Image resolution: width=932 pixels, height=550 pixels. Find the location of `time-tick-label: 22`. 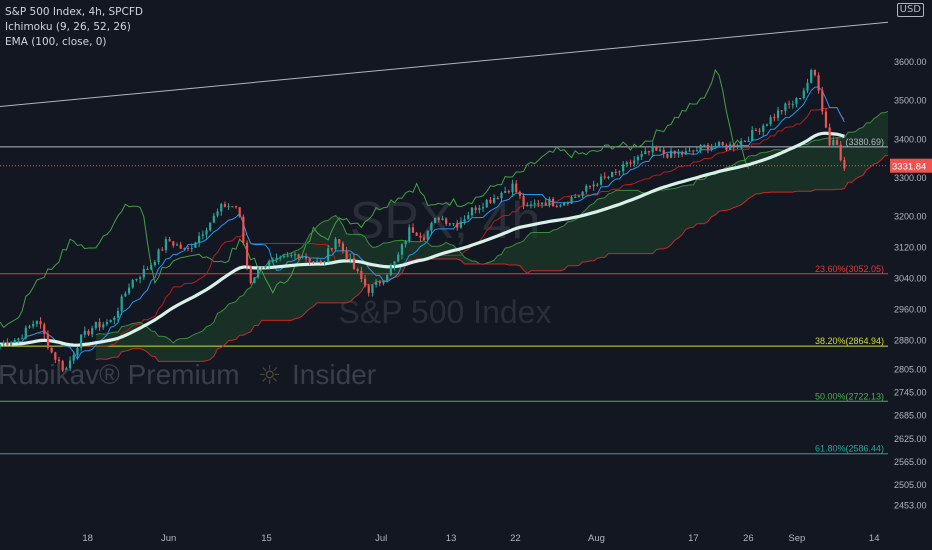

time-tick-label: 22 is located at coordinates (515, 538).